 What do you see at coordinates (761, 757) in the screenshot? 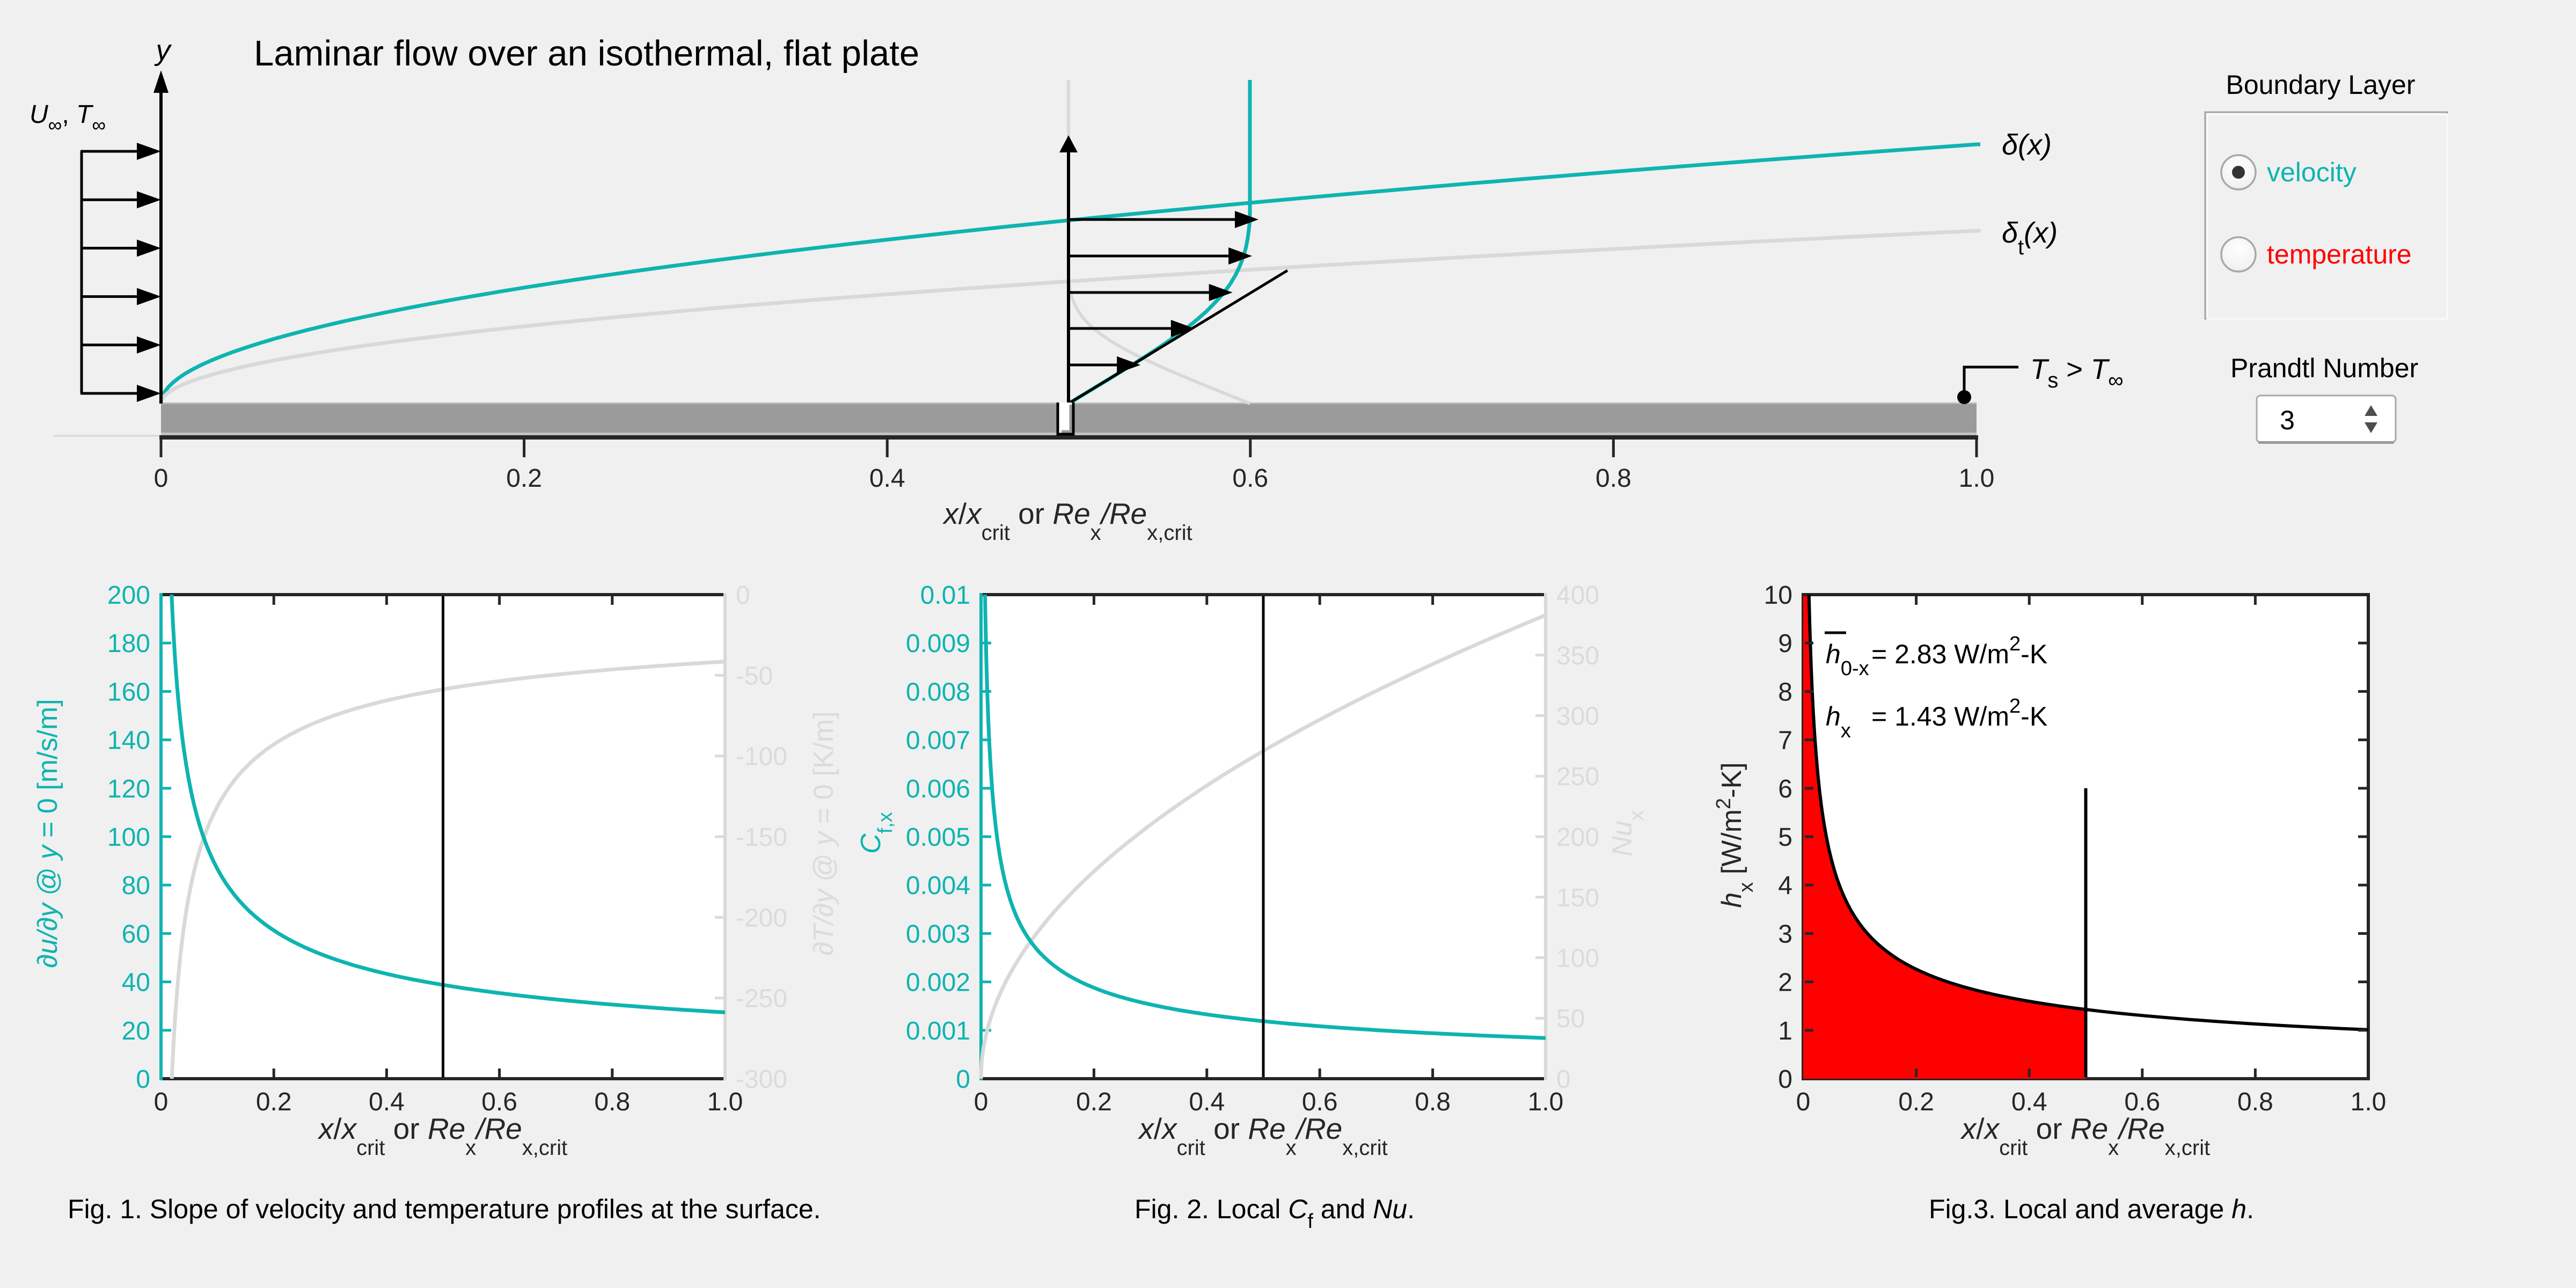
I see `svg-text: -100` at bounding box center [761, 757].